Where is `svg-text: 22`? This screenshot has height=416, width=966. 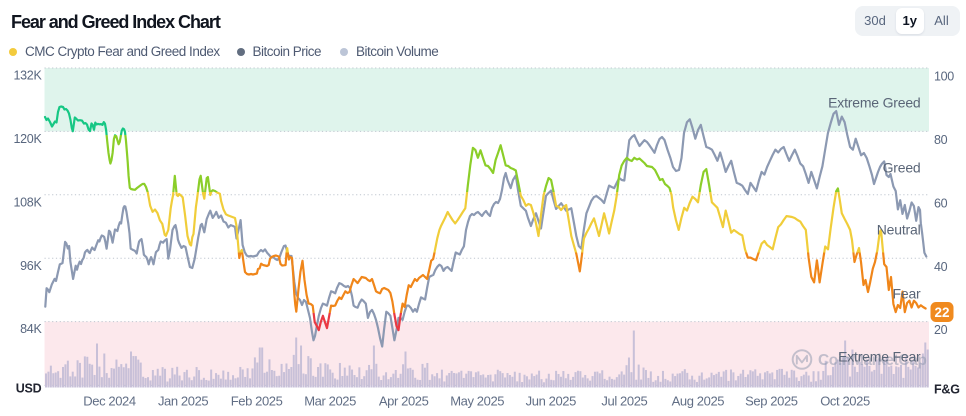
svg-text: 22 is located at coordinates (941, 312).